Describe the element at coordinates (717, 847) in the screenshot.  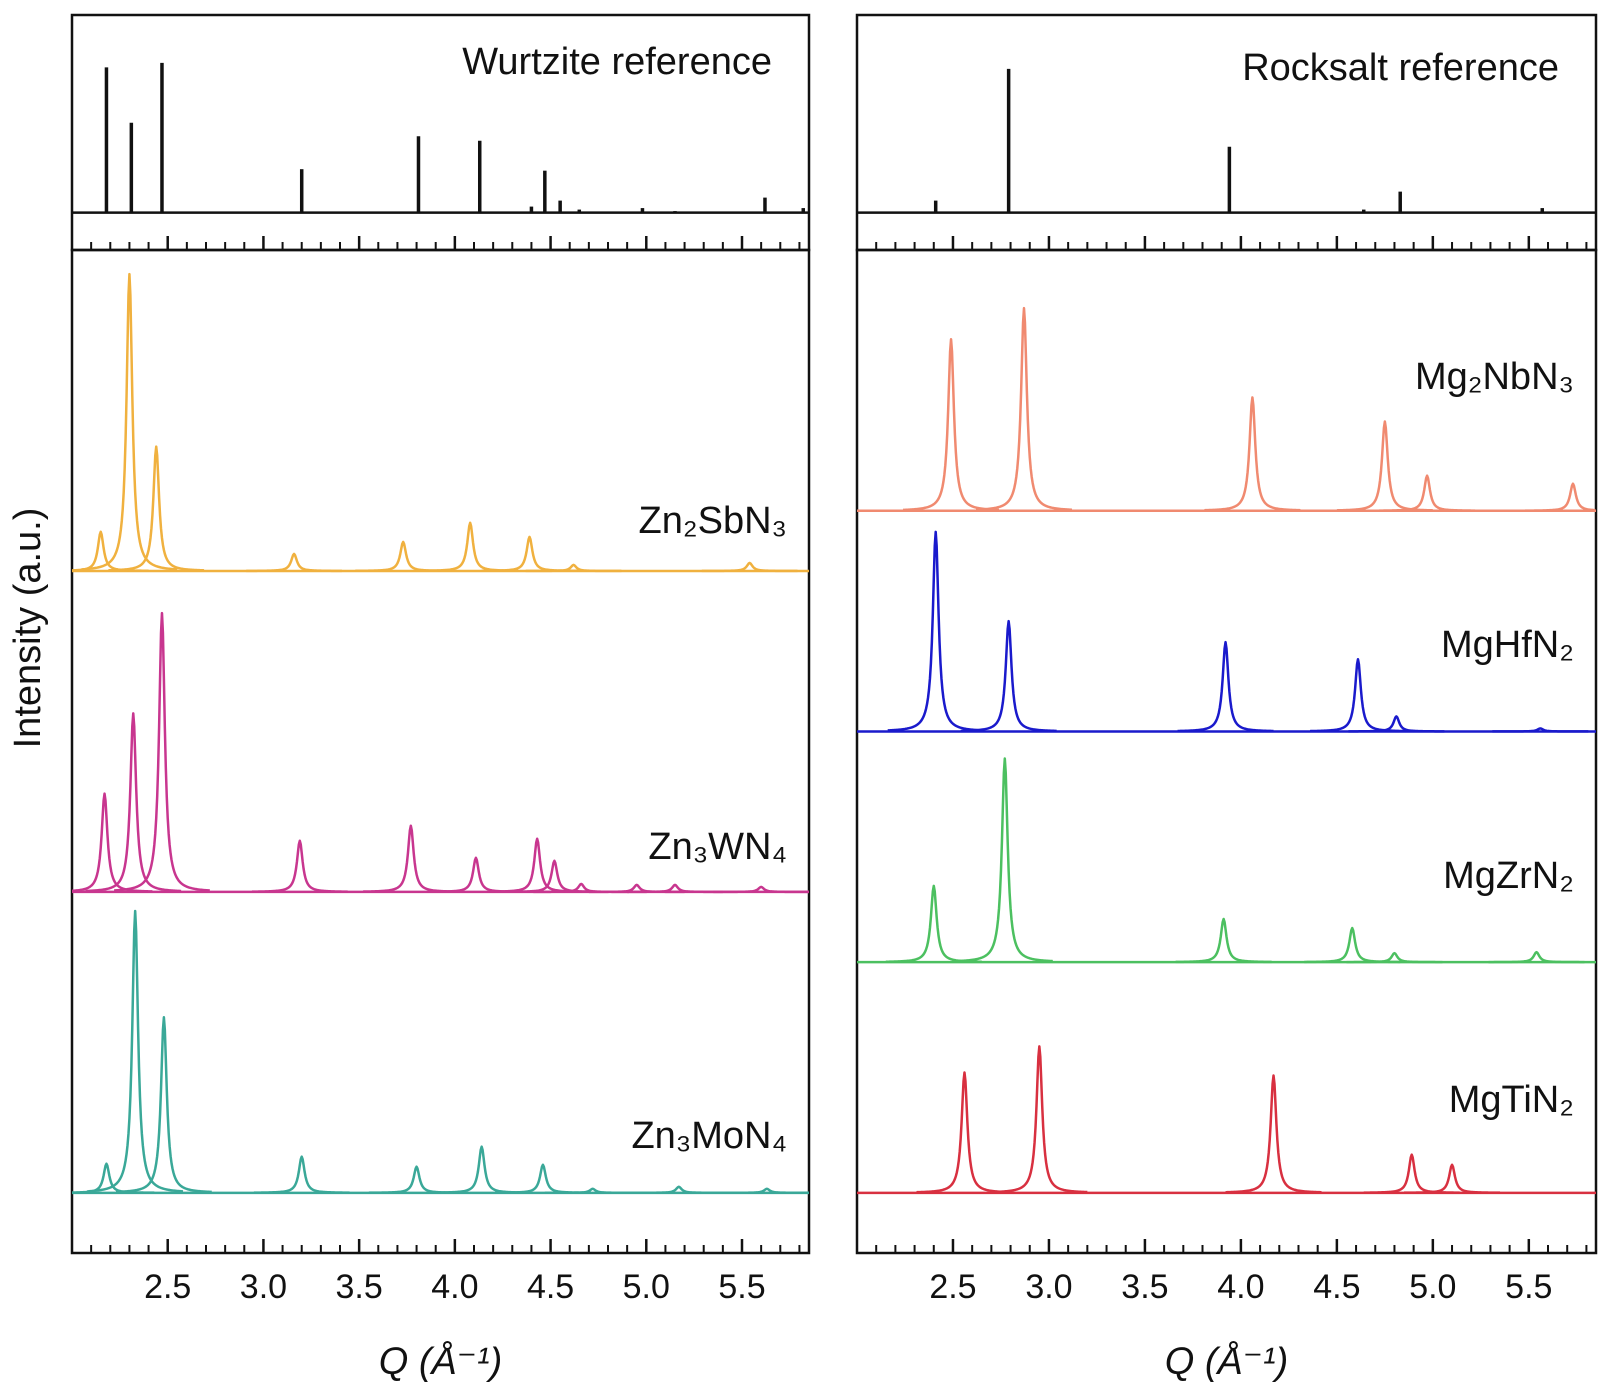
I see `series-label: Zn₃WN₄` at that location.